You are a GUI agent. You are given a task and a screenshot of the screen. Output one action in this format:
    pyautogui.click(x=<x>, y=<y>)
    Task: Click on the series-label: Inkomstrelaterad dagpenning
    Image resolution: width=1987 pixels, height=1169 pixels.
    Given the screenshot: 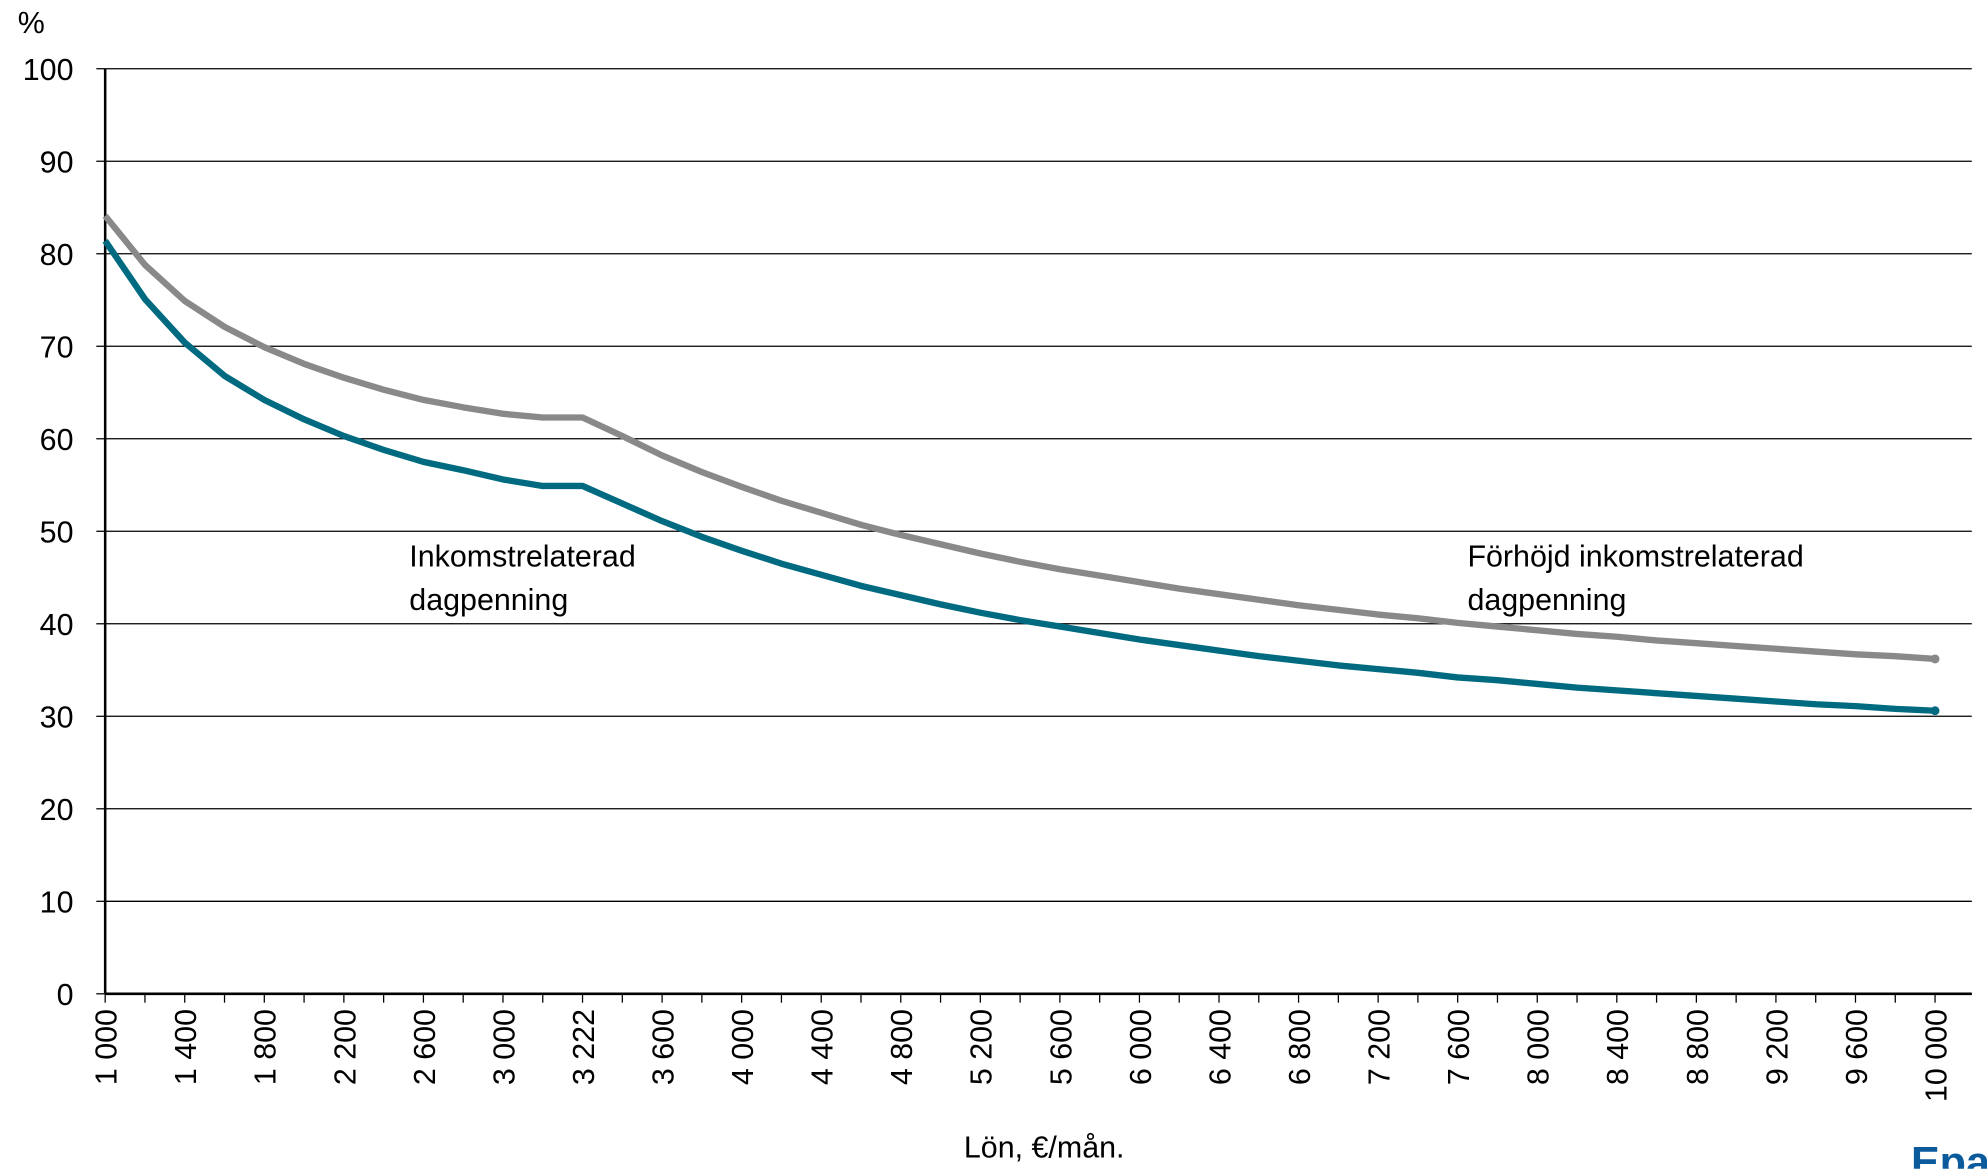 What is the action you would take?
    pyautogui.click(x=522, y=578)
    